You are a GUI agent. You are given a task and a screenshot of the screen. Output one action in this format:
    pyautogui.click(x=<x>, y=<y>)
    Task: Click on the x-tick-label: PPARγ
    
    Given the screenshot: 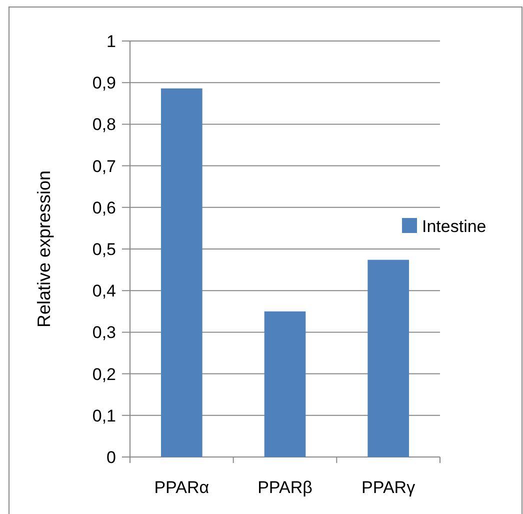 What is the action you would take?
    pyautogui.click(x=389, y=487)
    